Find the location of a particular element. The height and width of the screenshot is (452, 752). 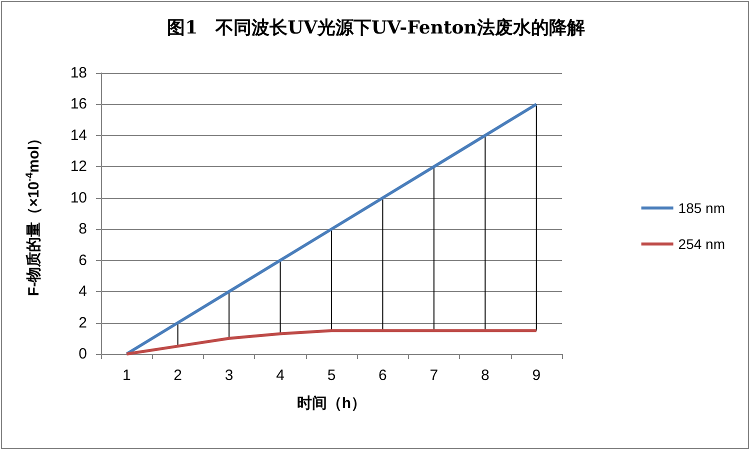

line-series is located at coordinates (331, 342).